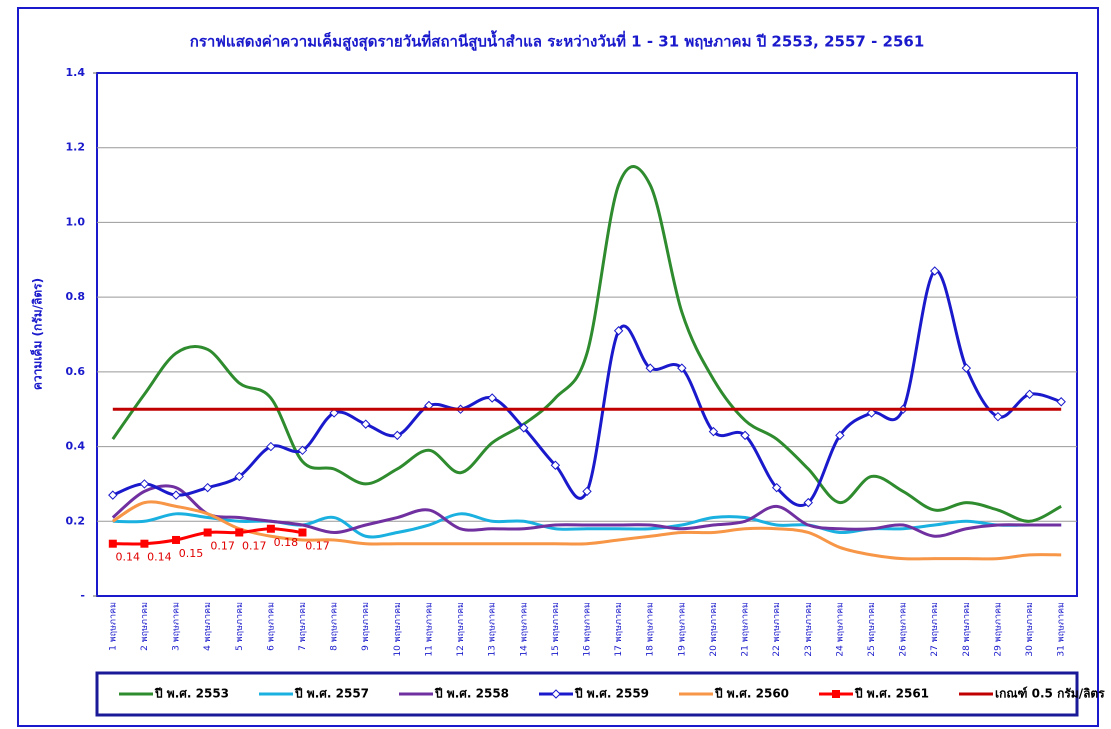 The height and width of the screenshot is (729, 1111). Describe the element at coordinates (524, 629) in the screenshot. I see `x-tick-label: 14 พฤษภาคม` at that location.